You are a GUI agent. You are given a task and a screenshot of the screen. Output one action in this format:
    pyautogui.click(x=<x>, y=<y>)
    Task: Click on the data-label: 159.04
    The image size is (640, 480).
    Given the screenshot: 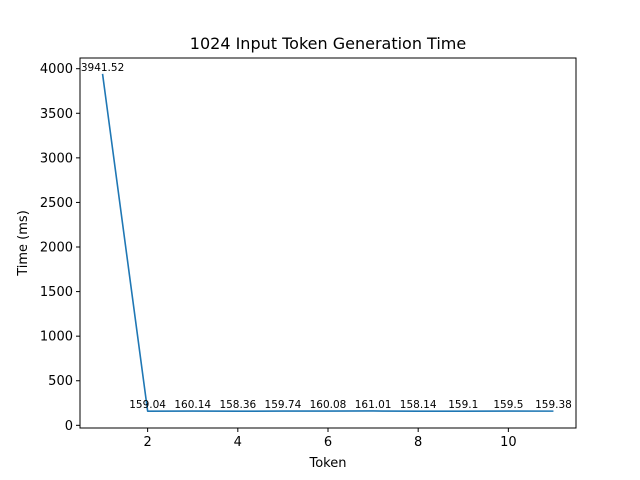 What is the action you would take?
    pyautogui.click(x=147, y=405)
    